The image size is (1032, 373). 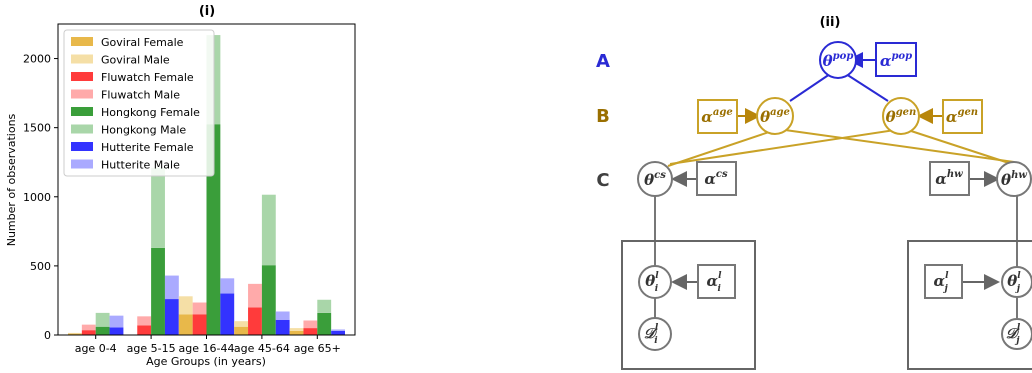 I want to click on alpha-pop-label: αpop, so click(x=896, y=60).